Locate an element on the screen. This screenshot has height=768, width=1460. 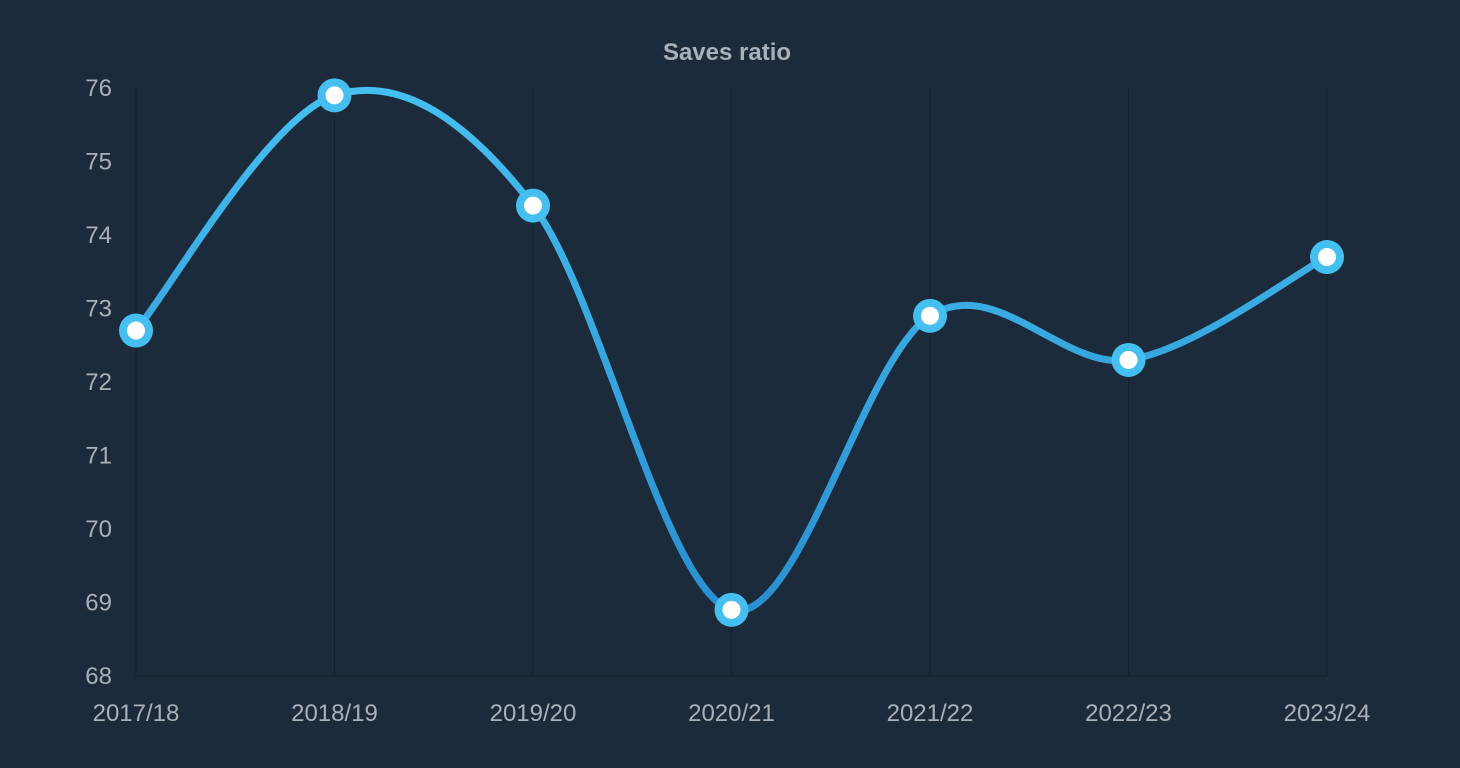
x-tick-label: 2020/21 is located at coordinates (731, 713).